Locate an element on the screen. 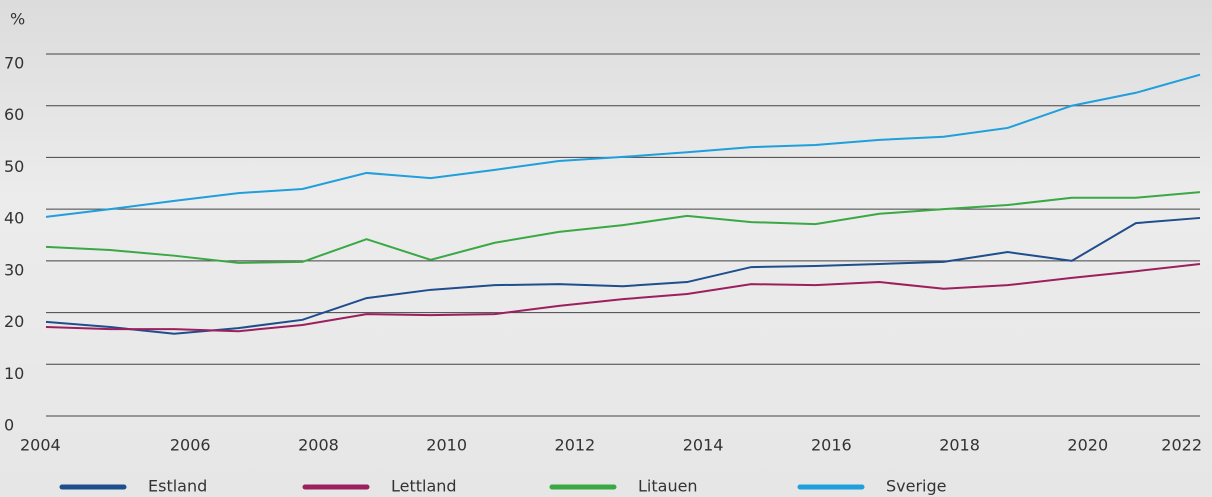  y-tick-label: 50 is located at coordinates (14, 166).